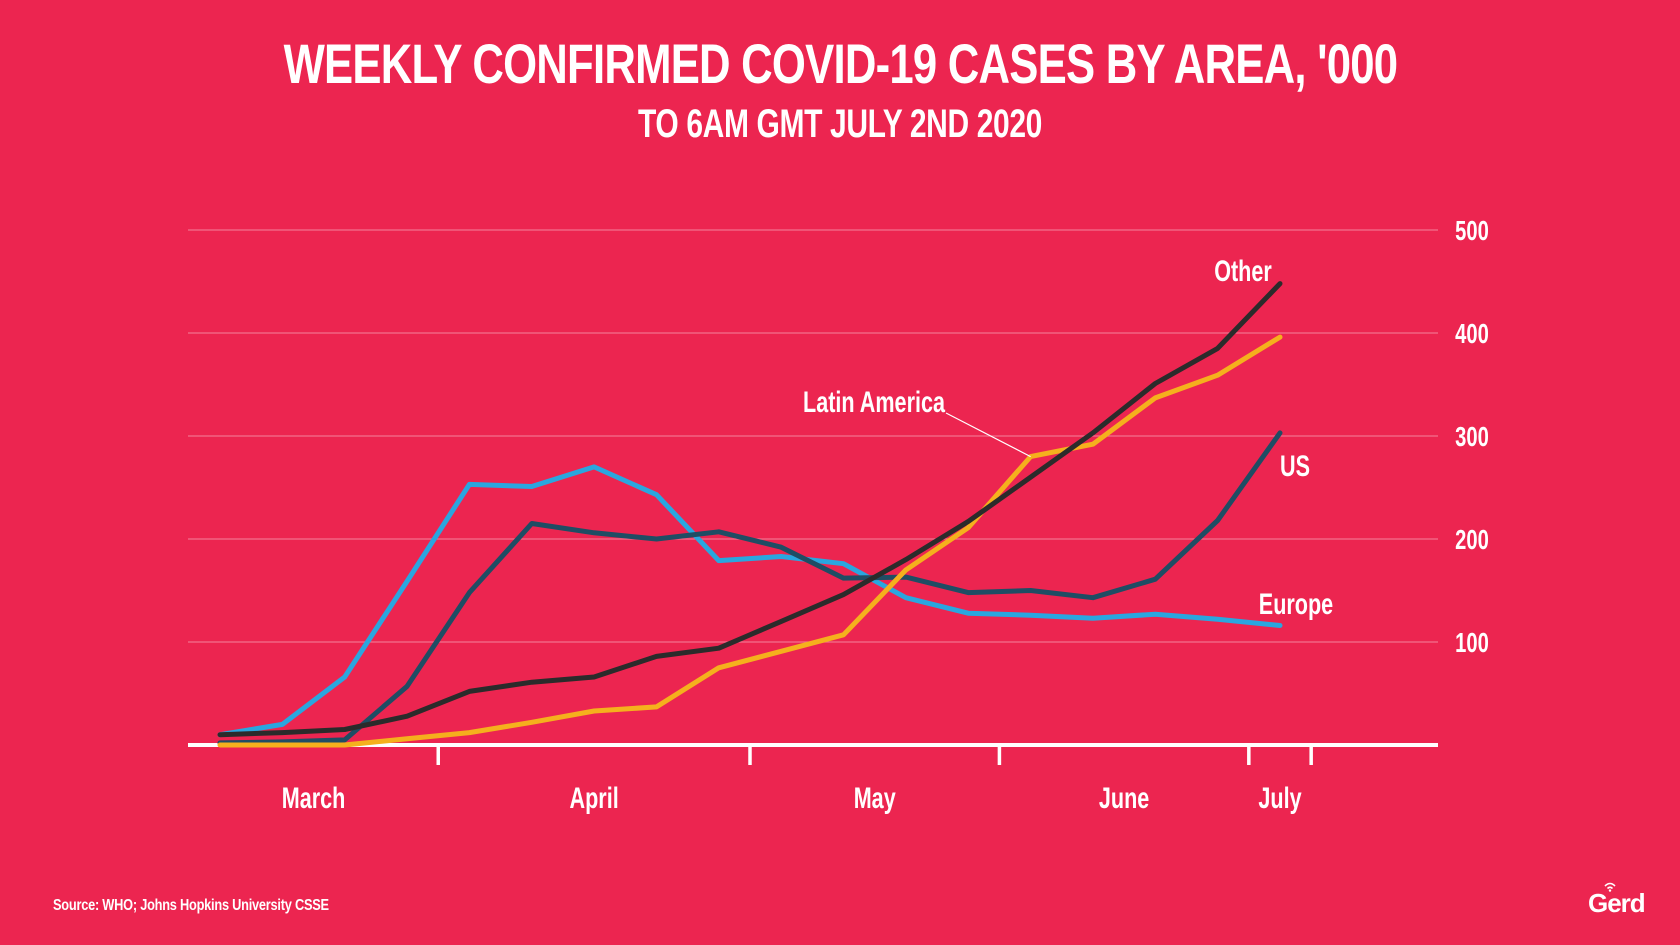  I want to click on y-tick-label: 100, so click(1472, 643).